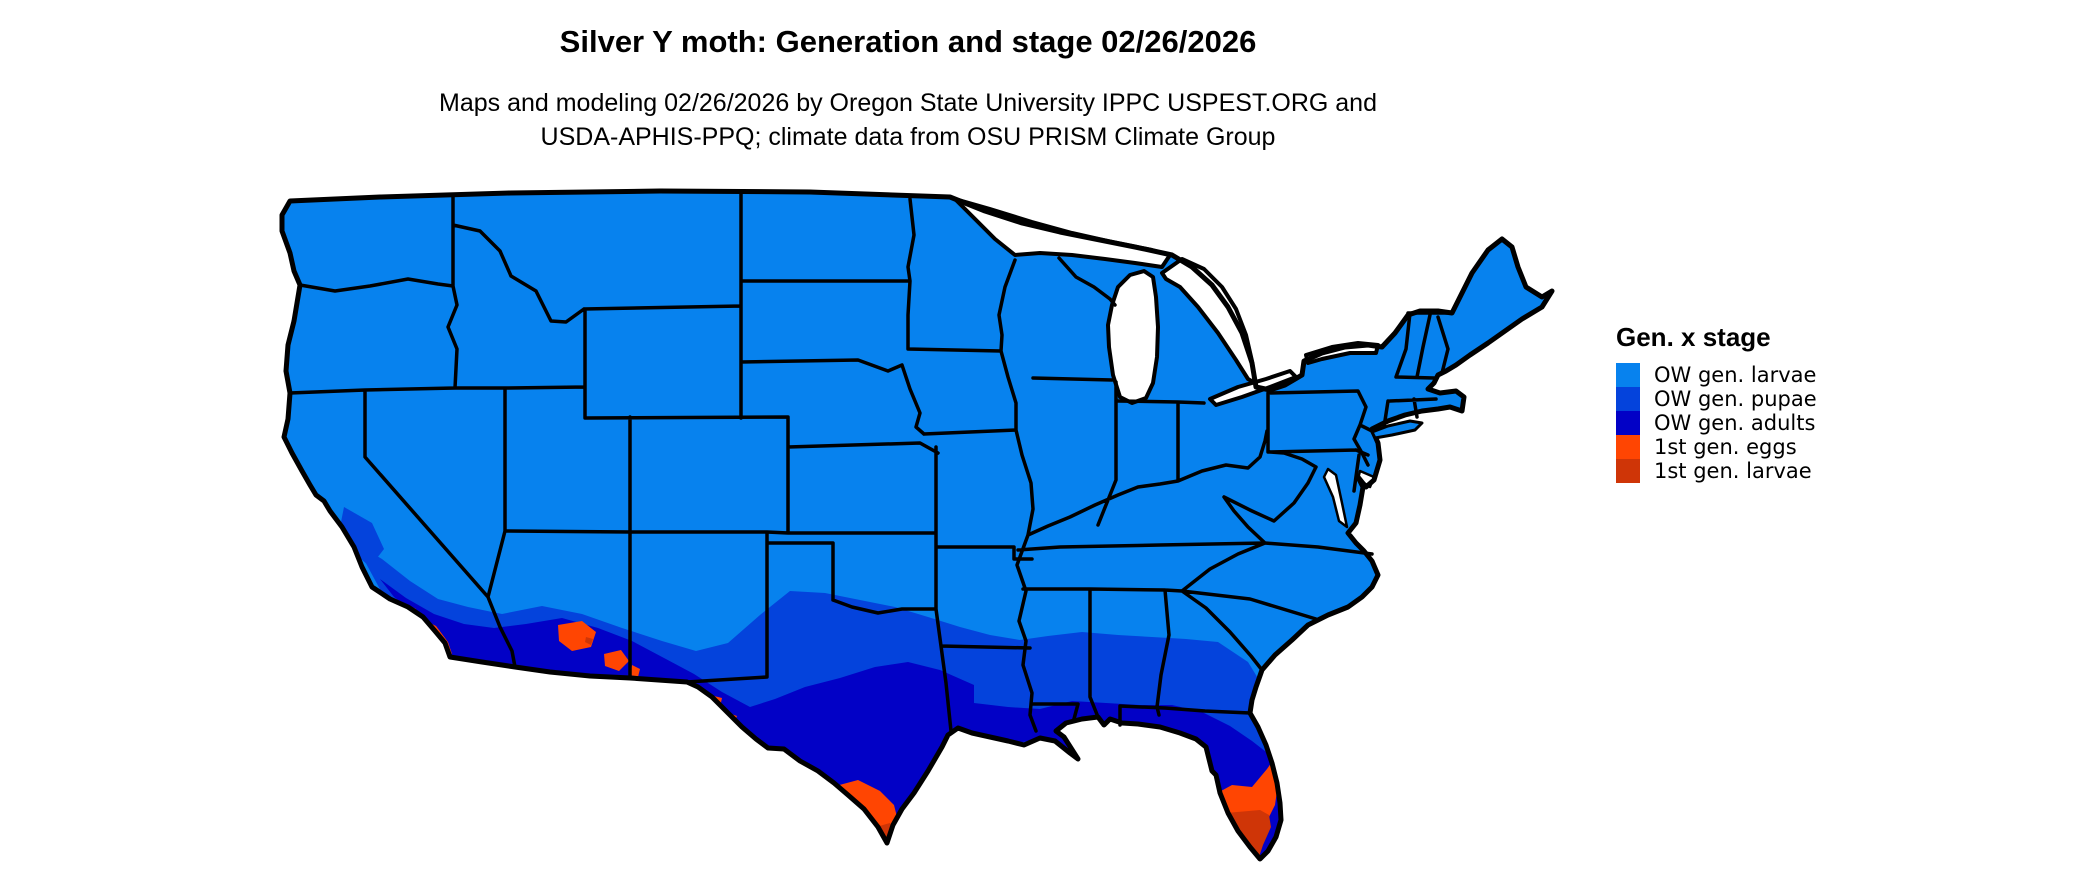 Image resolution: width=2100 pixels, height=892 pixels. What do you see at coordinates (1397, 429) in the screenshot?
I see `long-island` at bounding box center [1397, 429].